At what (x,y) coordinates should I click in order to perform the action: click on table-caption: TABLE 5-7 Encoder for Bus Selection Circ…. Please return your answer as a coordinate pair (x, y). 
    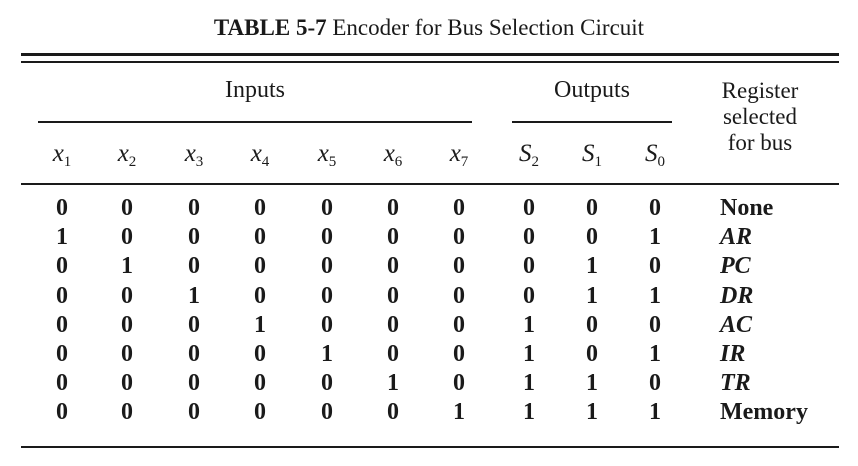
    Looking at the image, I should click on (429, 28).